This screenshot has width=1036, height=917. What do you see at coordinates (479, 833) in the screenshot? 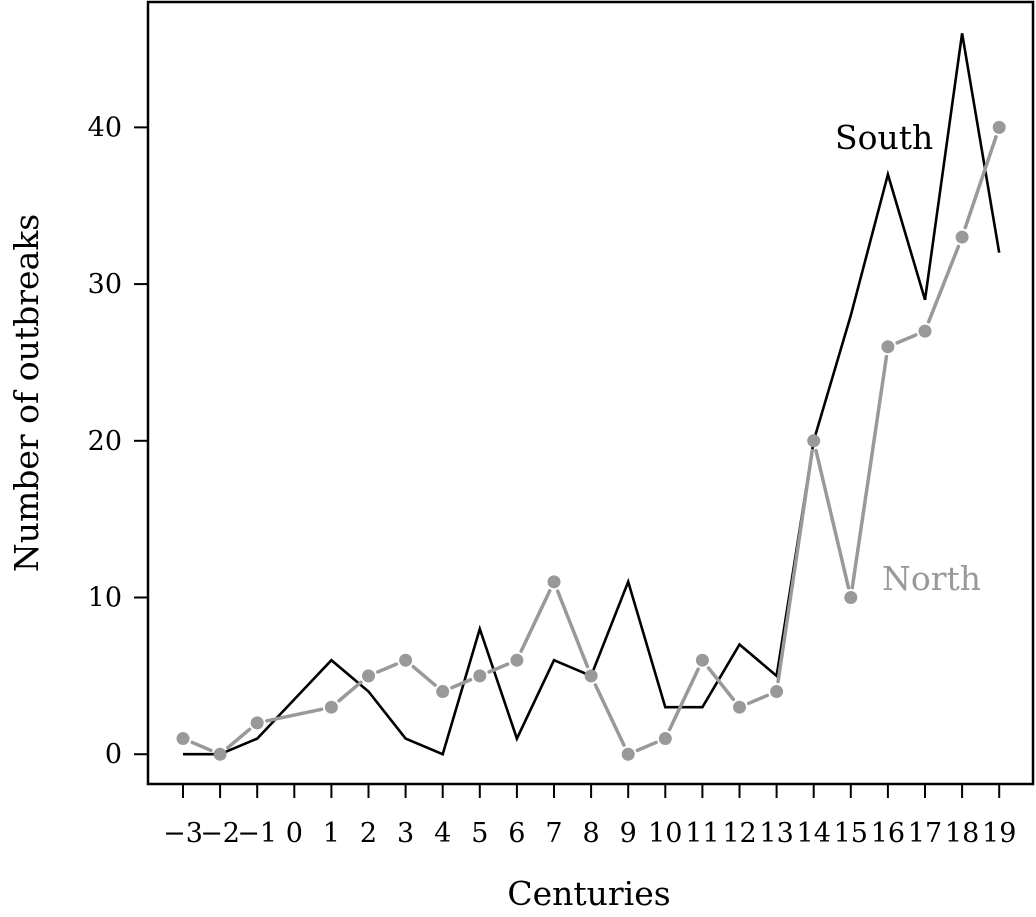
I see `x-tick-label: 5` at bounding box center [479, 833].